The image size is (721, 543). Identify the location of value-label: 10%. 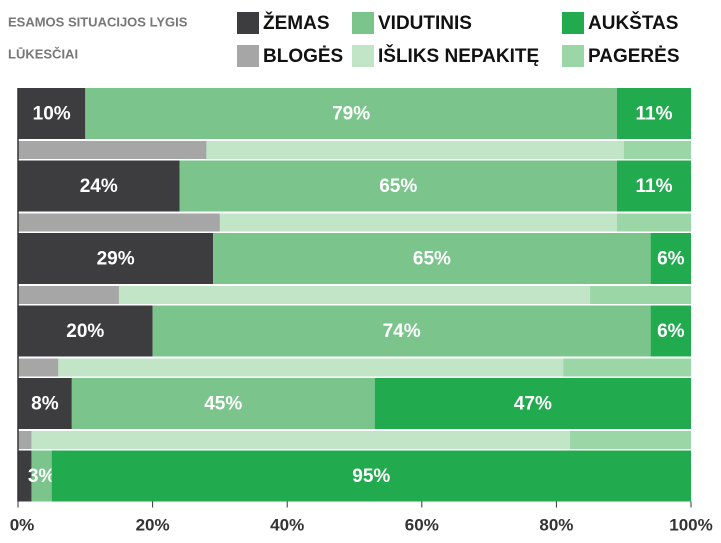
(52, 114).